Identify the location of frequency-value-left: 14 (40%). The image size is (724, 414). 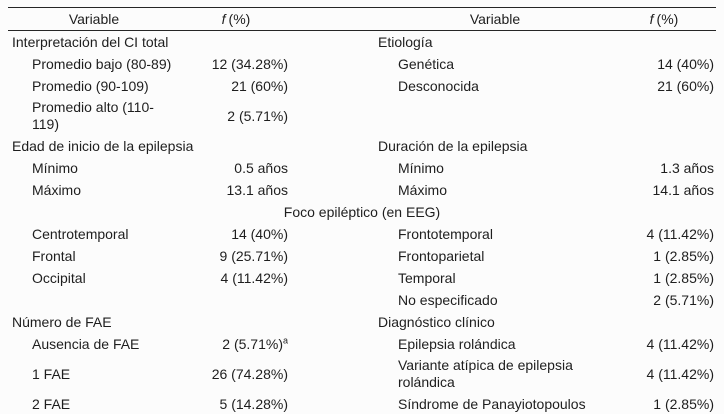
(259, 233).